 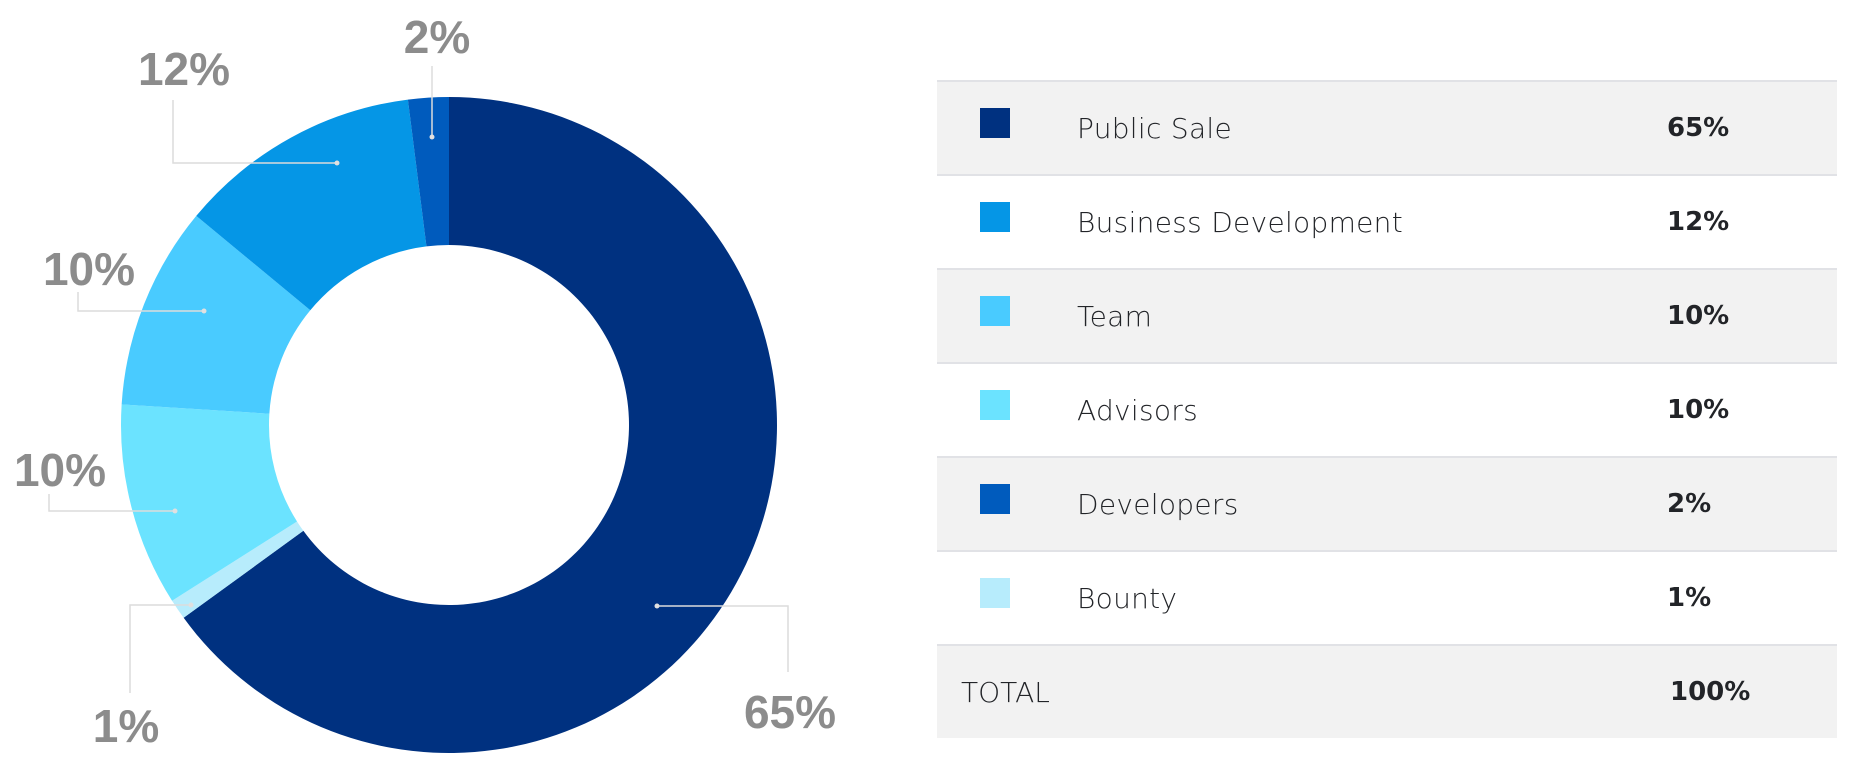 I want to click on swatch-public-sale, so click(x=995, y=123).